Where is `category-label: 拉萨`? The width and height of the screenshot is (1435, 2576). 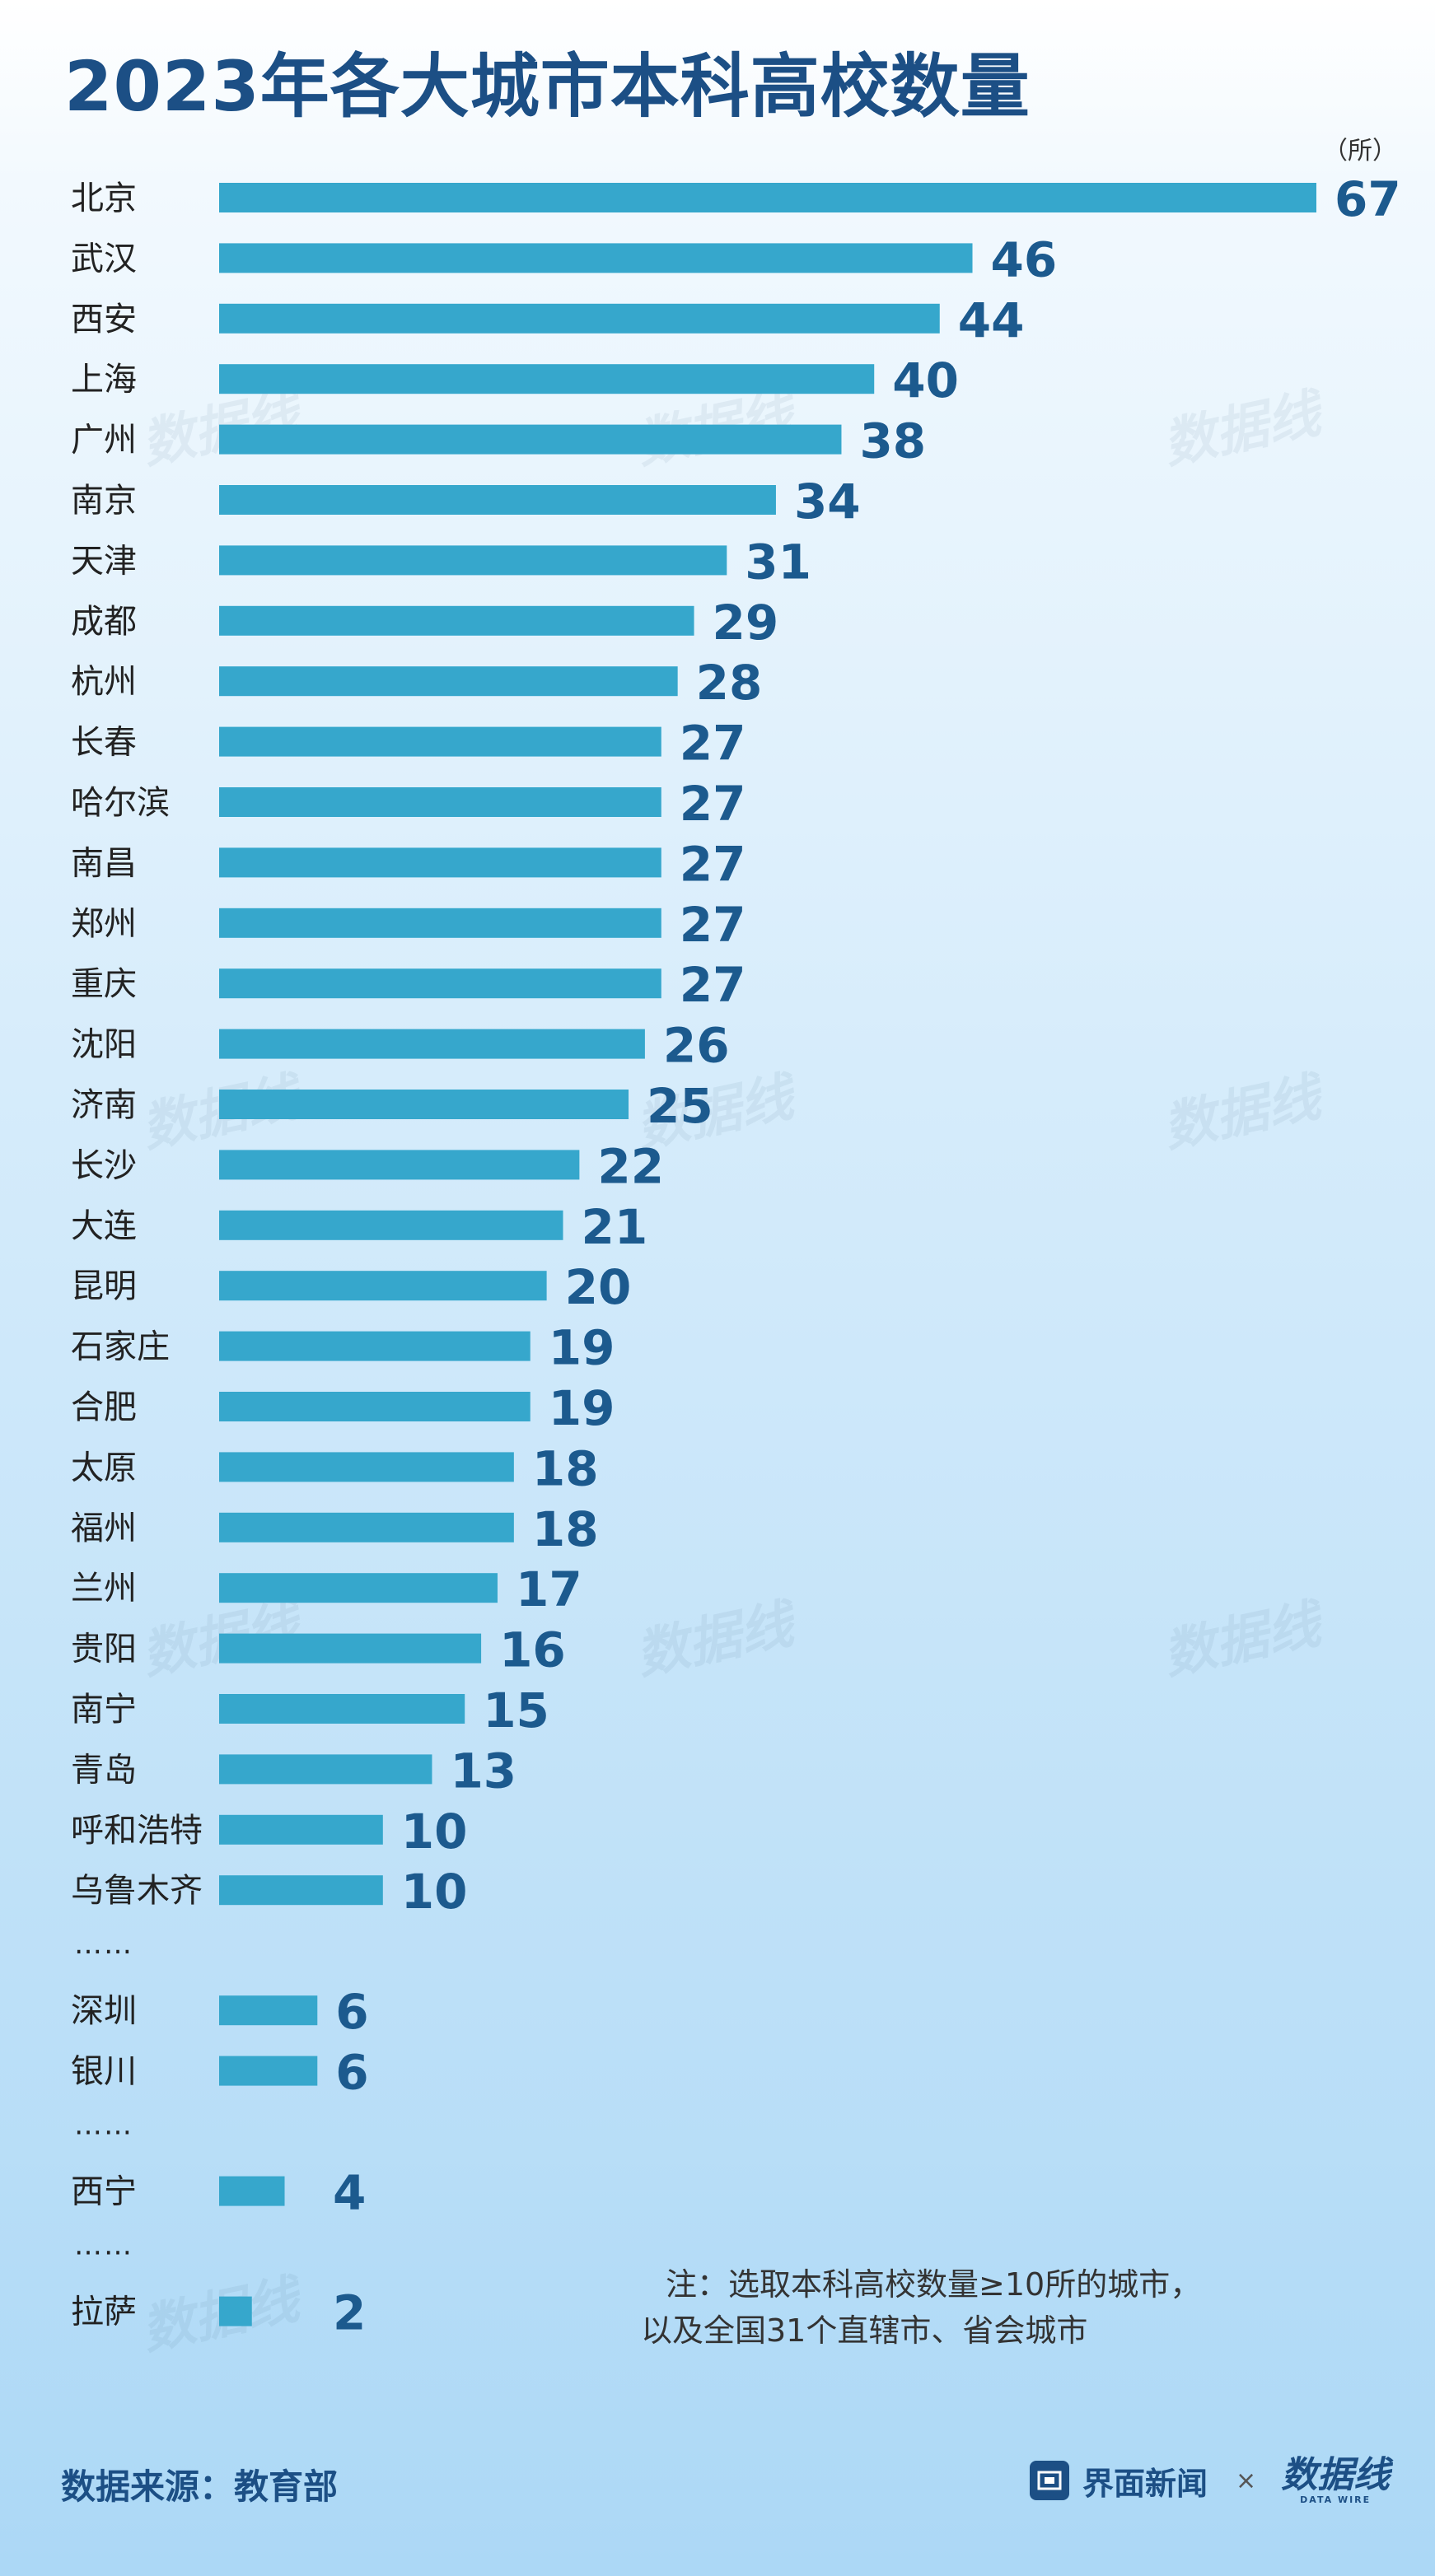
category-label: 拉萨 is located at coordinates (104, 2312).